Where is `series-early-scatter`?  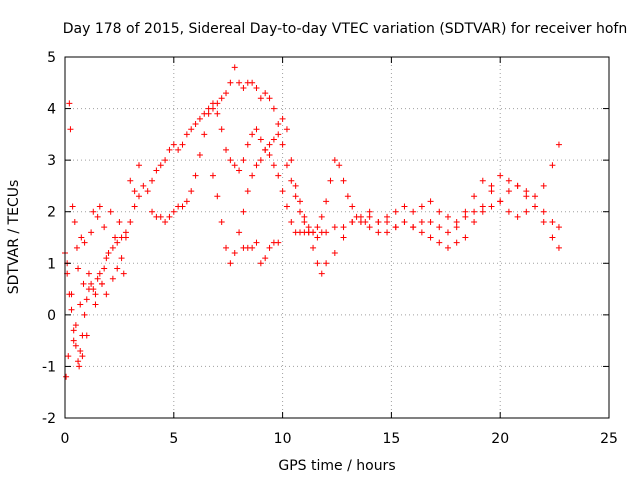 series-early-scatter is located at coordinates (102, 240).